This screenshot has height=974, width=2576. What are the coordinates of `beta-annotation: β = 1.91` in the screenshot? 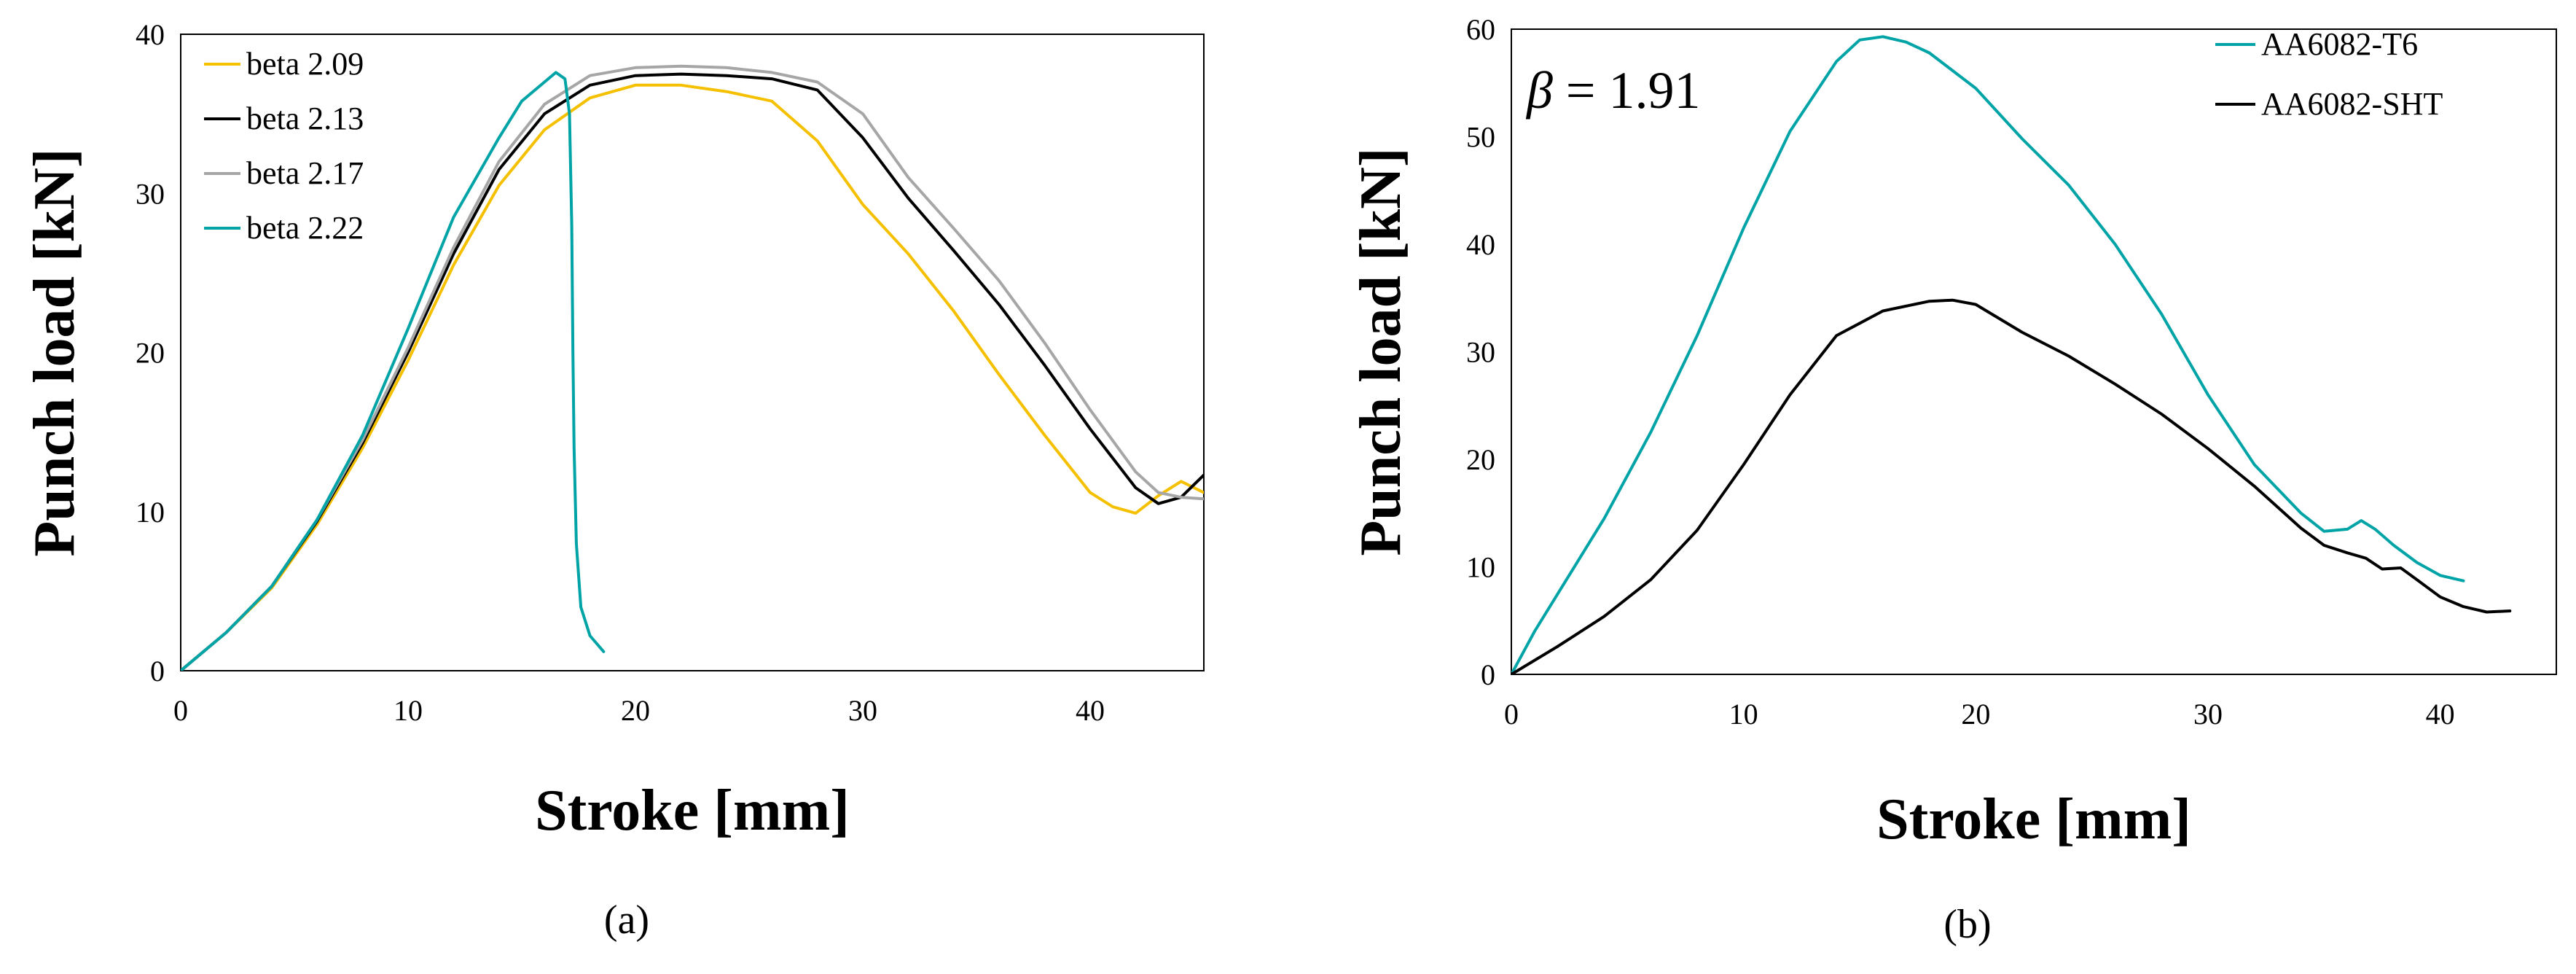 It's located at (1612, 90).